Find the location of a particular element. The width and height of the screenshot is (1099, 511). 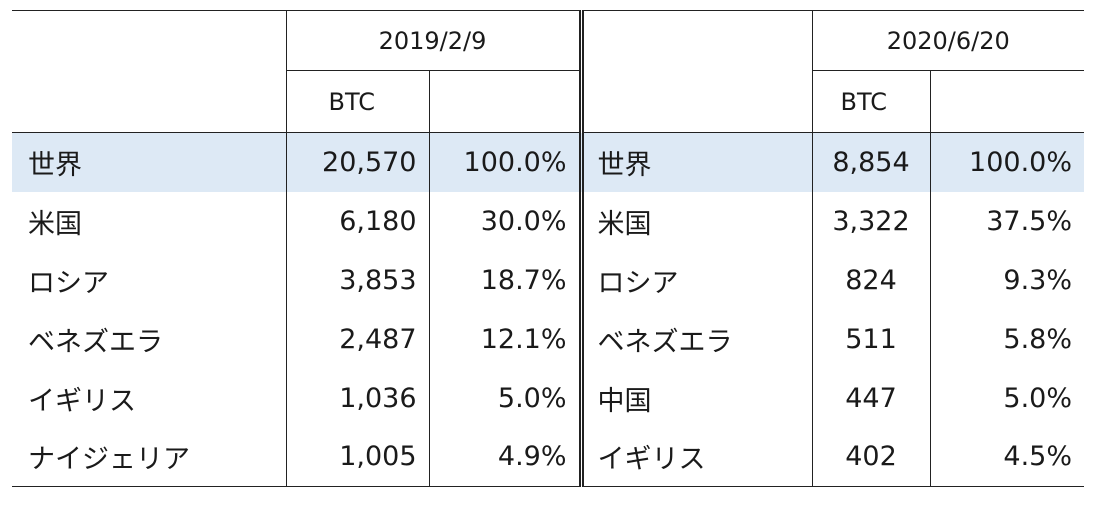

btc-left: 20,570 is located at coordinates (357, 162).